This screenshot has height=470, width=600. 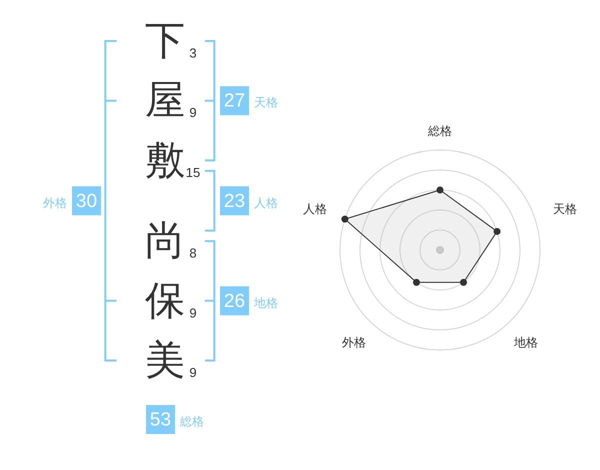 What do you see at coordinates (266, 303) in the screenshot?
I see `grade-label: 地格` at bounding box center [266, 303].